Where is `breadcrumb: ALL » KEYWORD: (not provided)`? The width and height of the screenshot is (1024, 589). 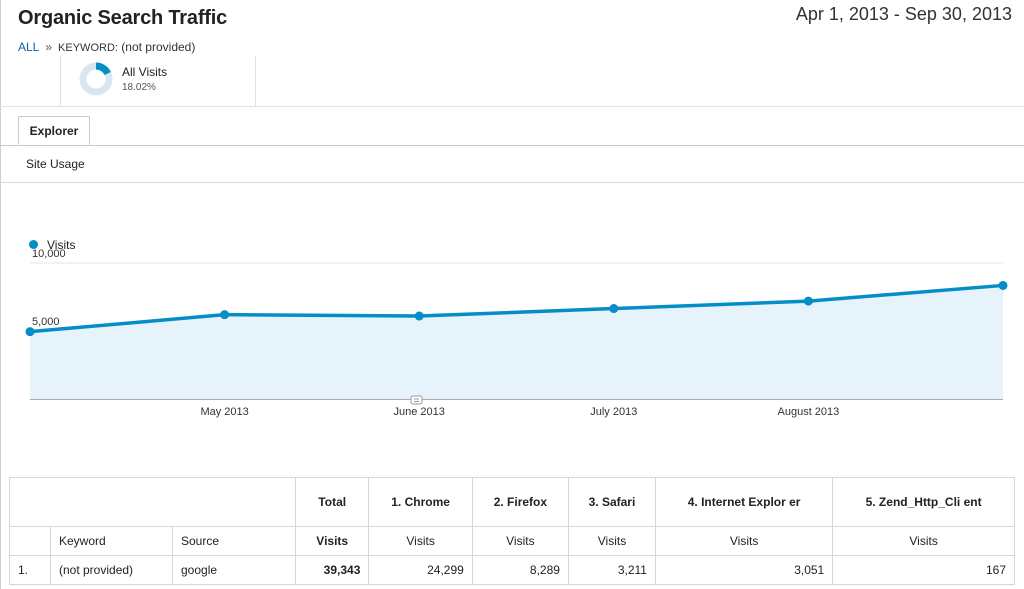 breadcrumb: ALL » KEYWORD: (not provided) is located at coordinates (106, 47).